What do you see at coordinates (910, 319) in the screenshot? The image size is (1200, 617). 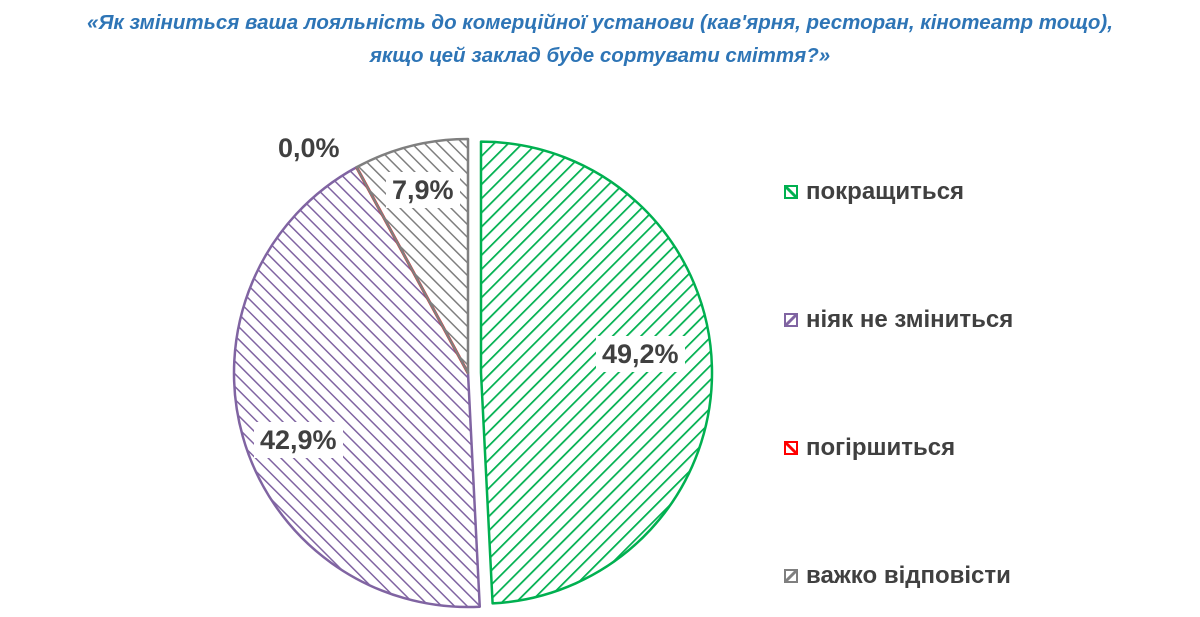 I see `legend-label: ніяк не зміниться` at bounding box center [910, 319].